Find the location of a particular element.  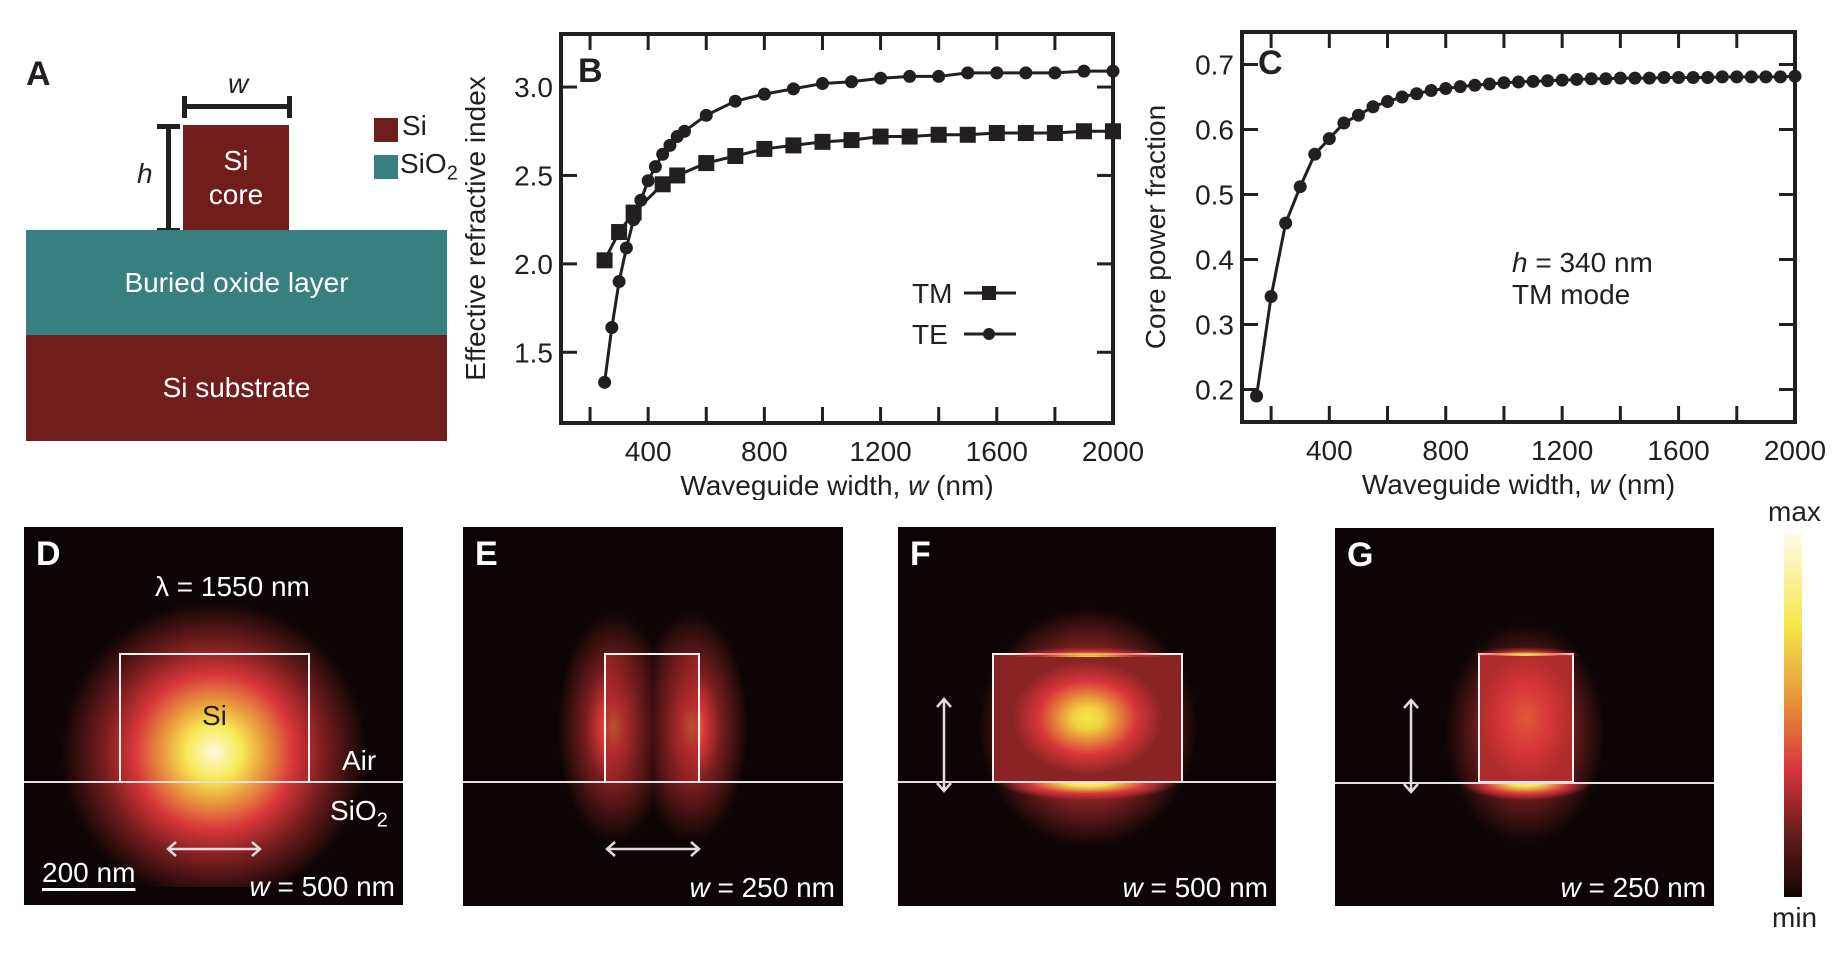

scale-bar-label: 200 nm is located at coordinates (89, 872).